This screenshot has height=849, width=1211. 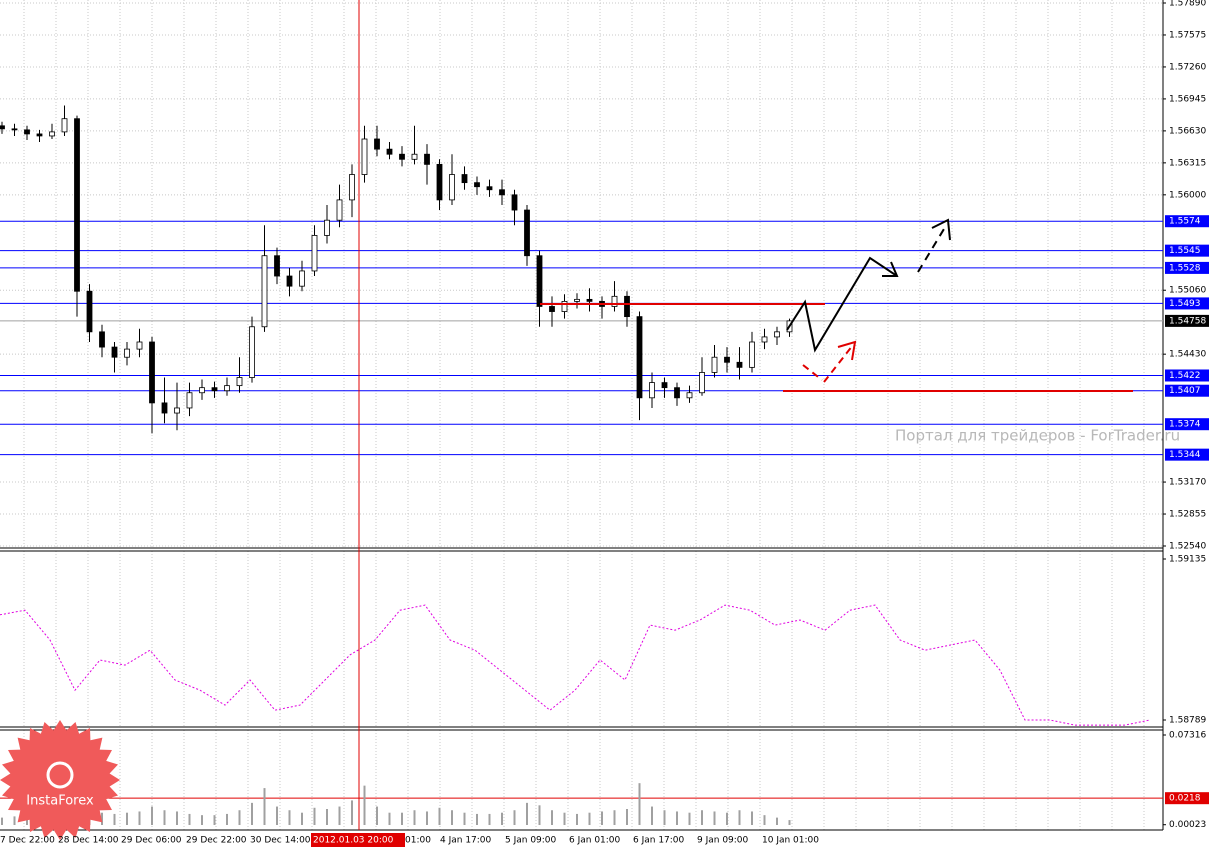 I want to click on arrow-head, so click(x=847, y=350).